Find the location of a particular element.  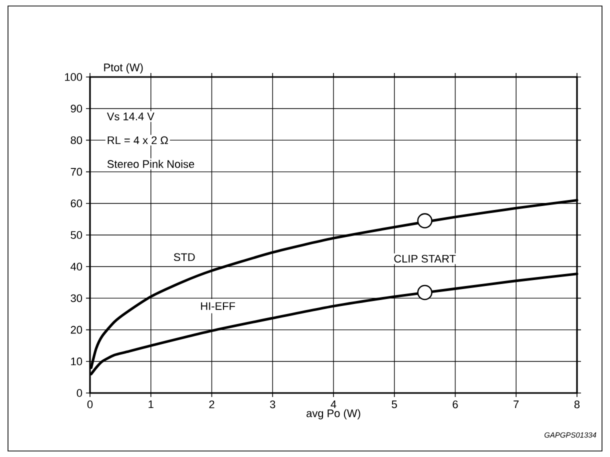

y-tick-label: 100 is located at coordinates (73, 77).